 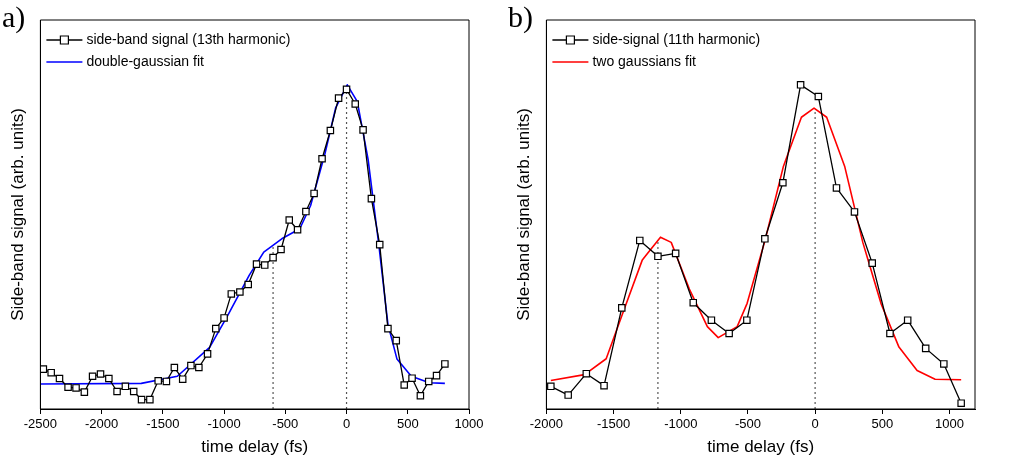 I want to click on legend-label: two gaussians fit, so click(x=644, y=60).